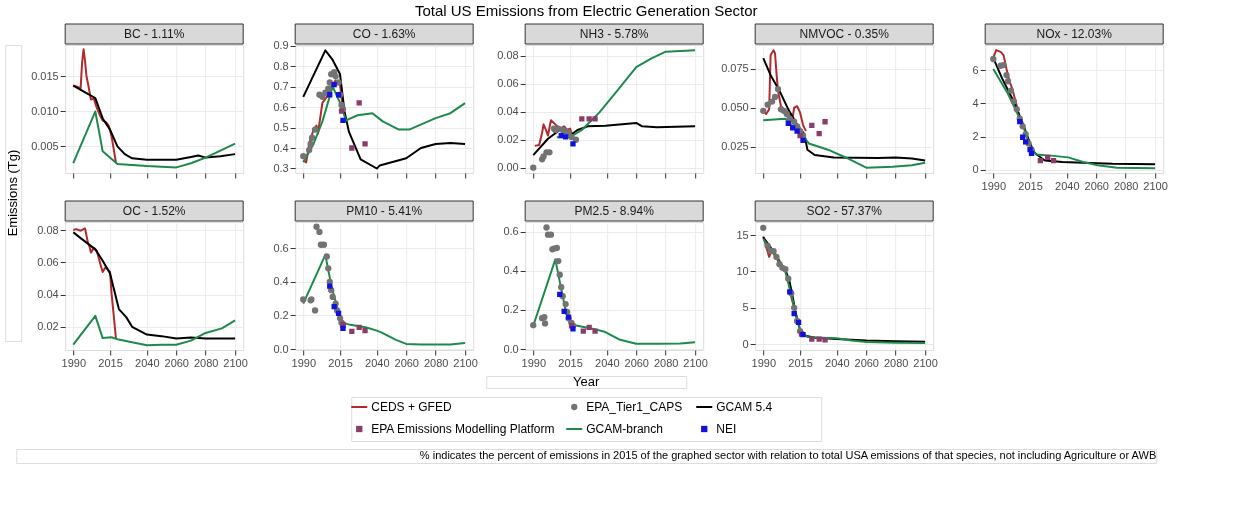 The image size is (1255, 509). What do you see at coordinates (281, 65) in the screenshot?
I see `y-tick-label: 0.8` at bounding box center [281, 65].